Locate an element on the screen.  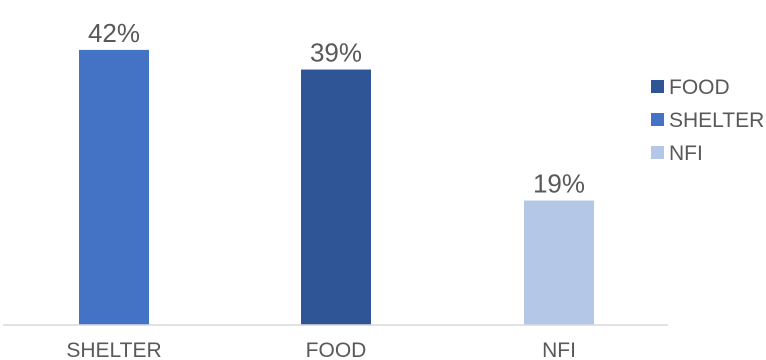
legend-item-nfi: NFI is located at coordinates (677, 153).